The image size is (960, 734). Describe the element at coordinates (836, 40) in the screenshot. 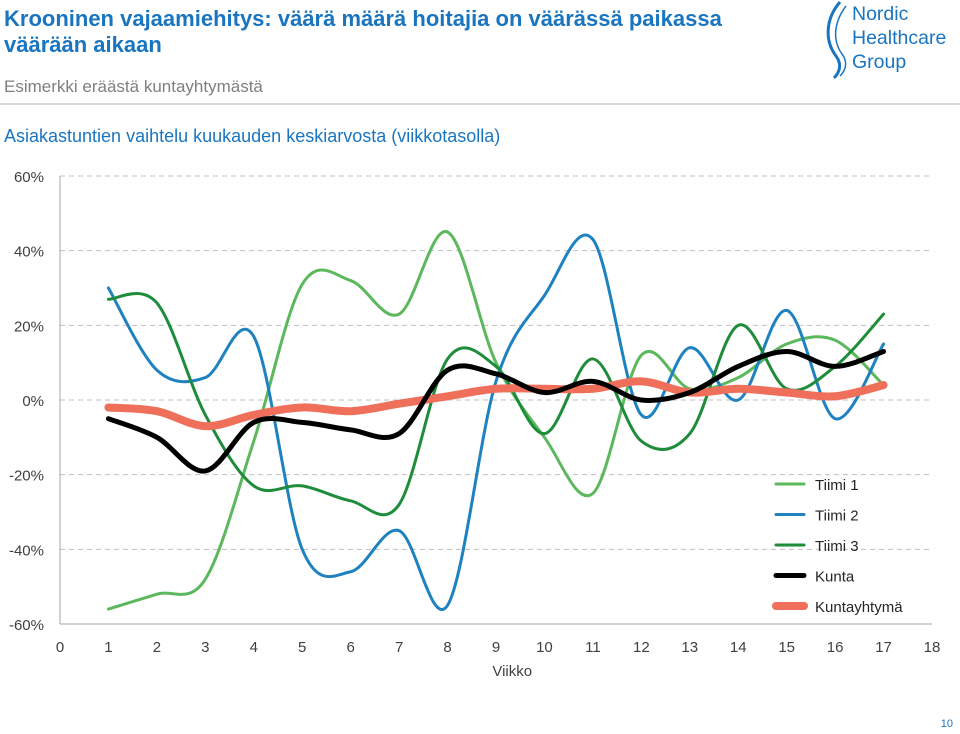

I see `logo-swoosh-icon` at that location.